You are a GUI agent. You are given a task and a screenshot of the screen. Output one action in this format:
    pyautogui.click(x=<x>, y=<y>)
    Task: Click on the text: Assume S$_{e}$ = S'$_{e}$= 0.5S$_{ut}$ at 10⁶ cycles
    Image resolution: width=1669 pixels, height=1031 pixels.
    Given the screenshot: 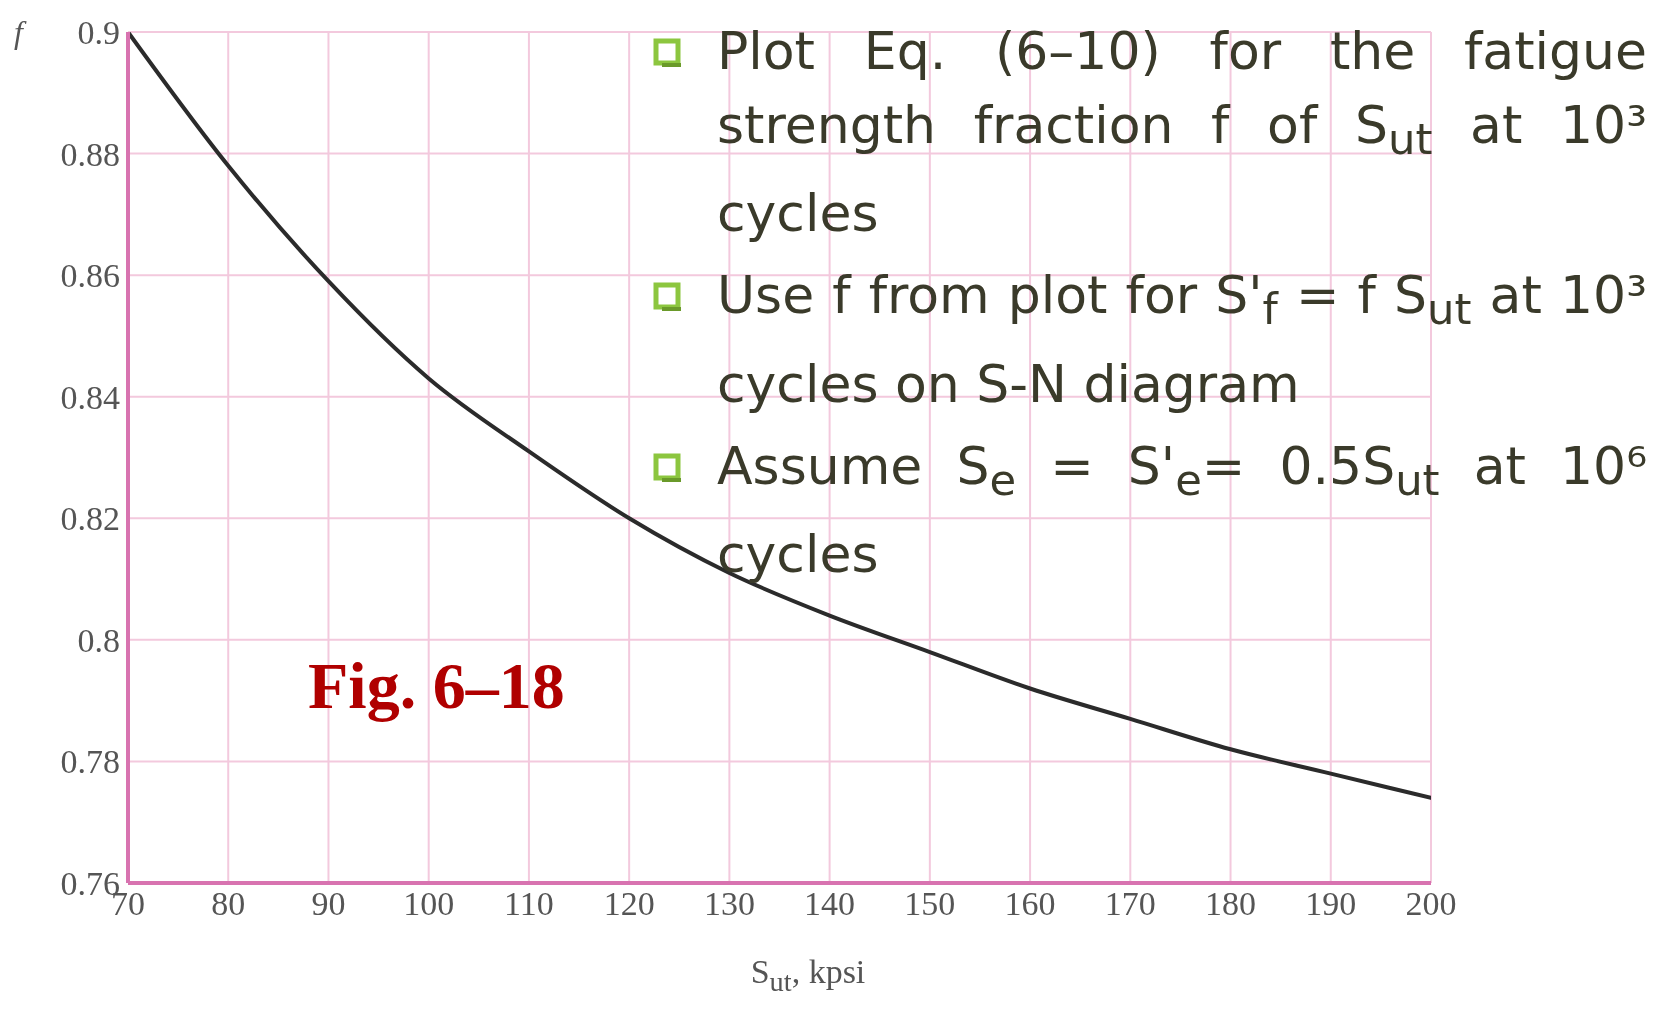 What is the action you would take?
    pyautogui.click(x=1182, y=510)
    